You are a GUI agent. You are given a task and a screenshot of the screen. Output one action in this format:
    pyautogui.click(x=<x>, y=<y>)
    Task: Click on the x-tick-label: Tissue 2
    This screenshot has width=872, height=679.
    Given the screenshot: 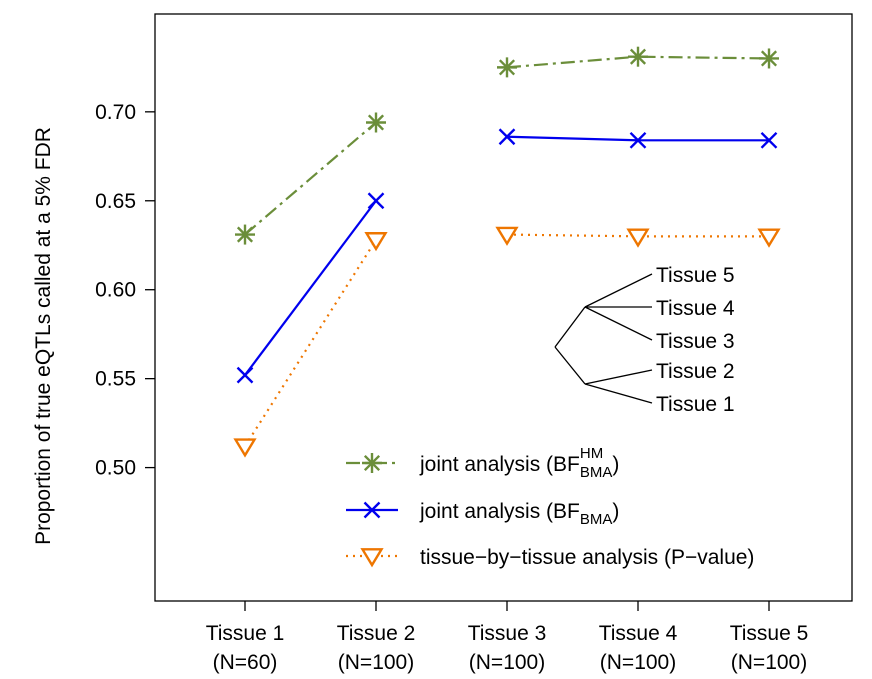 What is the action you would take?
    pyautogui.click(x=376, y=633)
    